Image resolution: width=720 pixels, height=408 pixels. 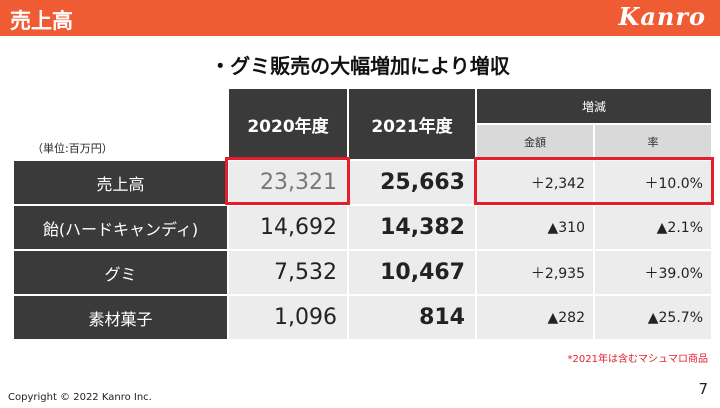 I want to click on highlight-box-2020, so click(x=287, y=181).